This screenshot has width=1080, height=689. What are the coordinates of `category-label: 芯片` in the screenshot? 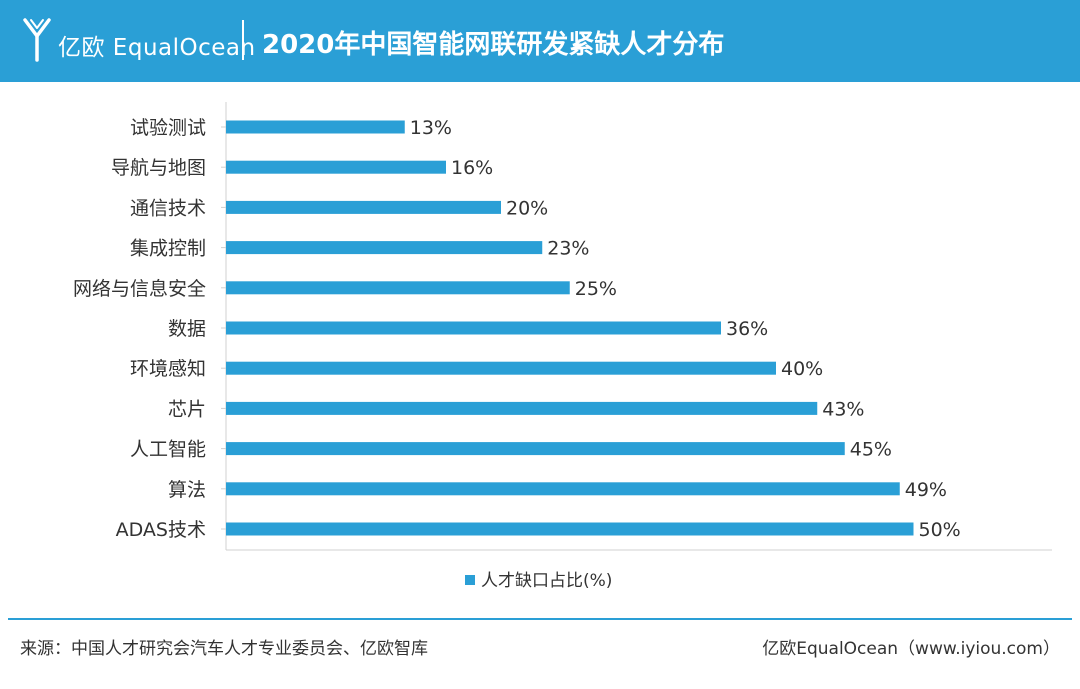 It's located at (187, 409).